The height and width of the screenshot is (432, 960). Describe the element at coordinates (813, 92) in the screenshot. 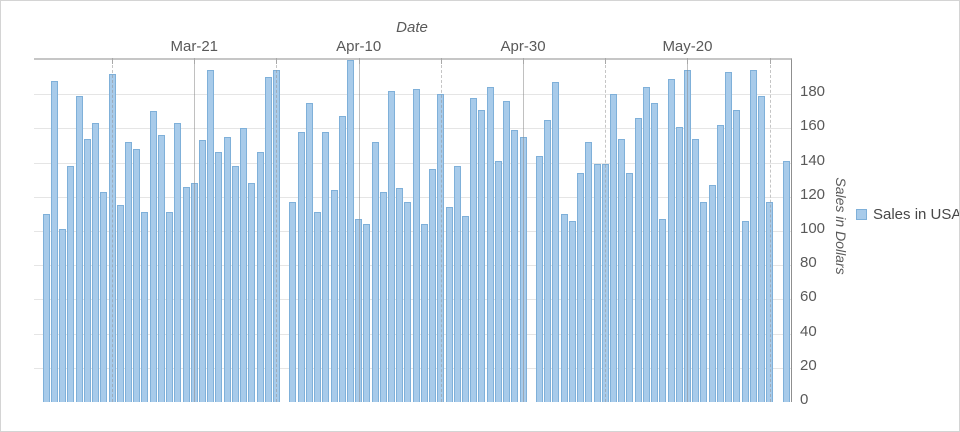

I see `y-axis-label-180: 180` at that location.